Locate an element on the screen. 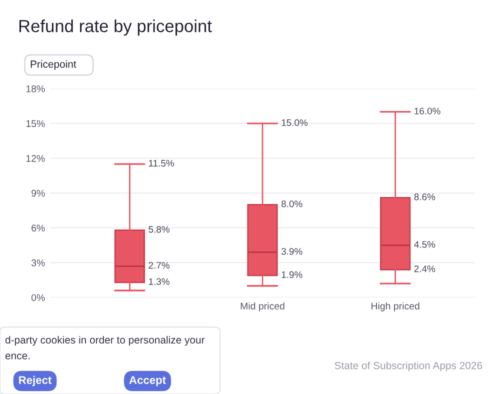 This screenshot has width=500, height=394. text: State of Subscription Apps 2026 is located at coordinates (408, 367).